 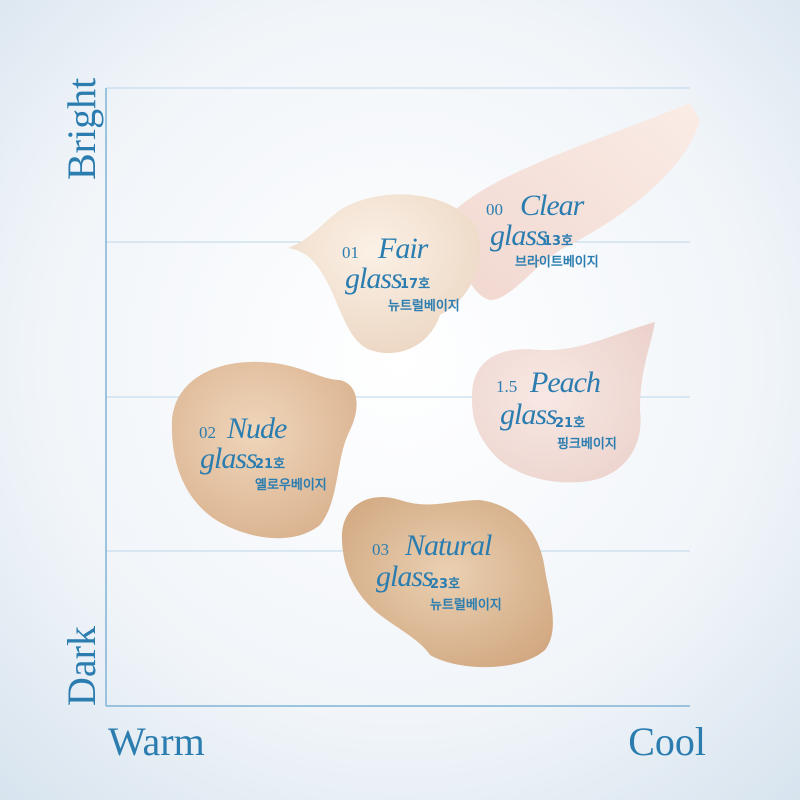 I want to click on axis-label-warm: Warm, so click(x=156, y=741).